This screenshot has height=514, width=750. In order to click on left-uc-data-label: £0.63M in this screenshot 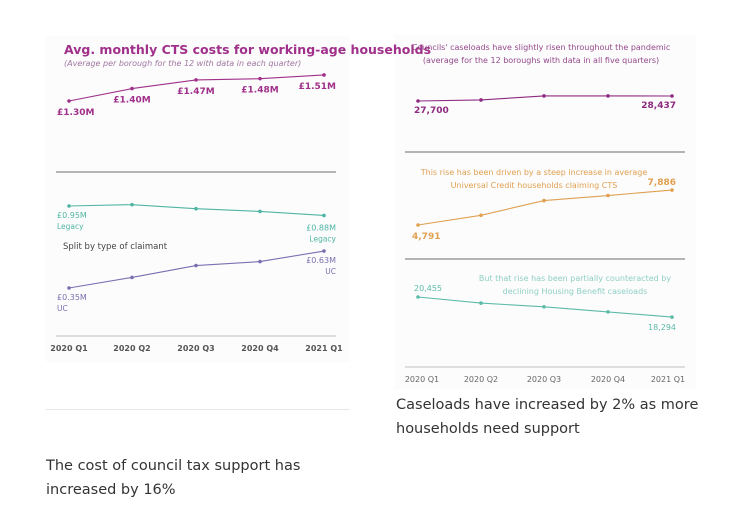, I will do `click(321, 260)`.